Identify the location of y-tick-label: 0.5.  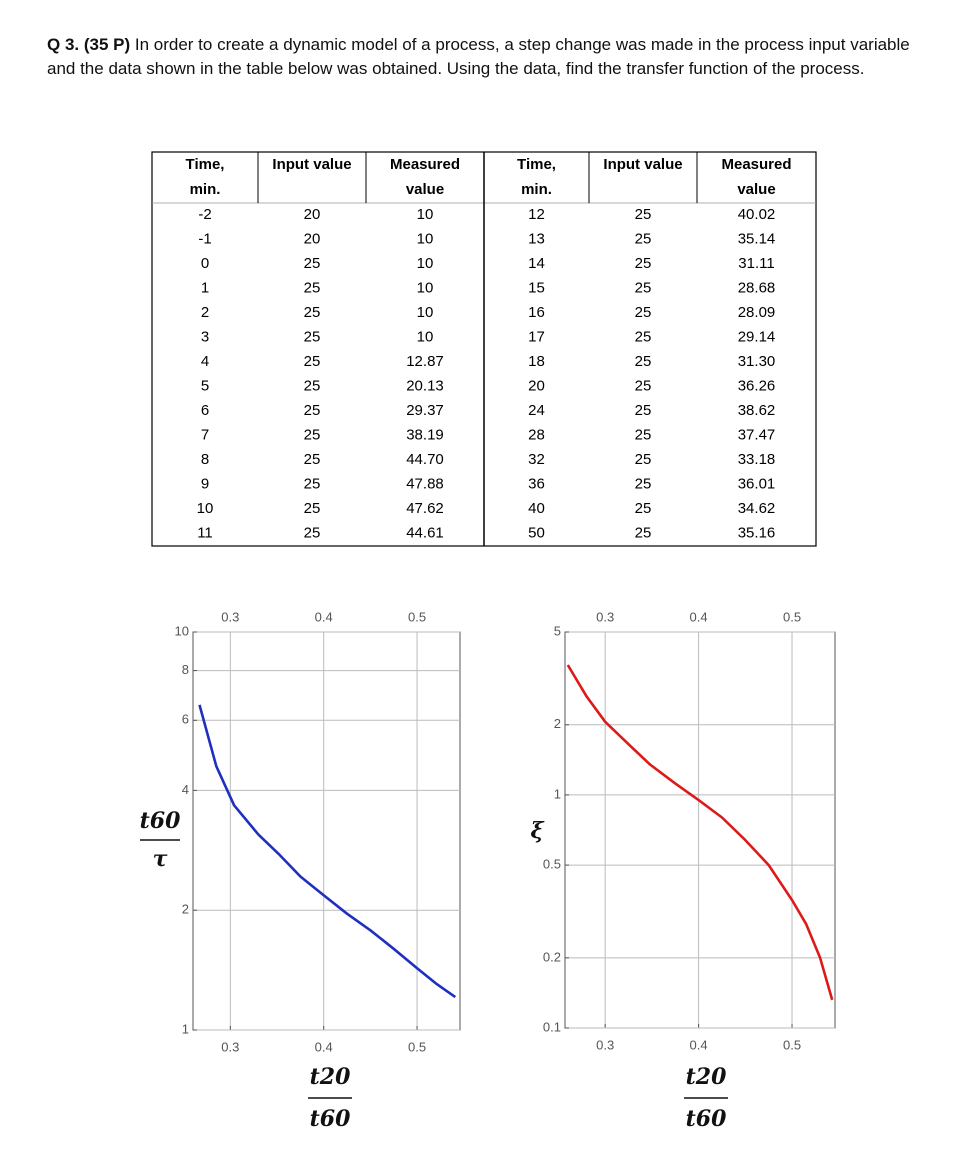
(552, 864).